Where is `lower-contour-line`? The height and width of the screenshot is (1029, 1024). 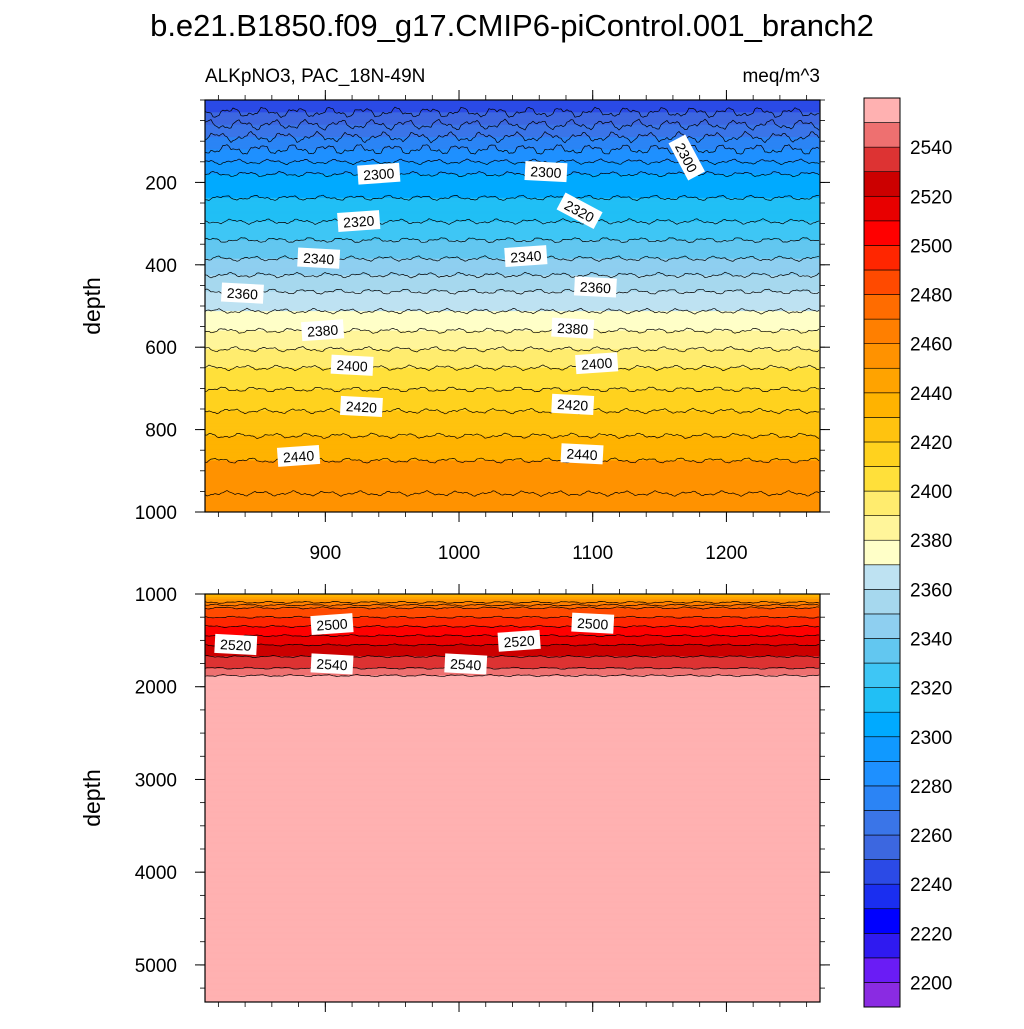
lower-contour-line is located at coordinates (512, 626).